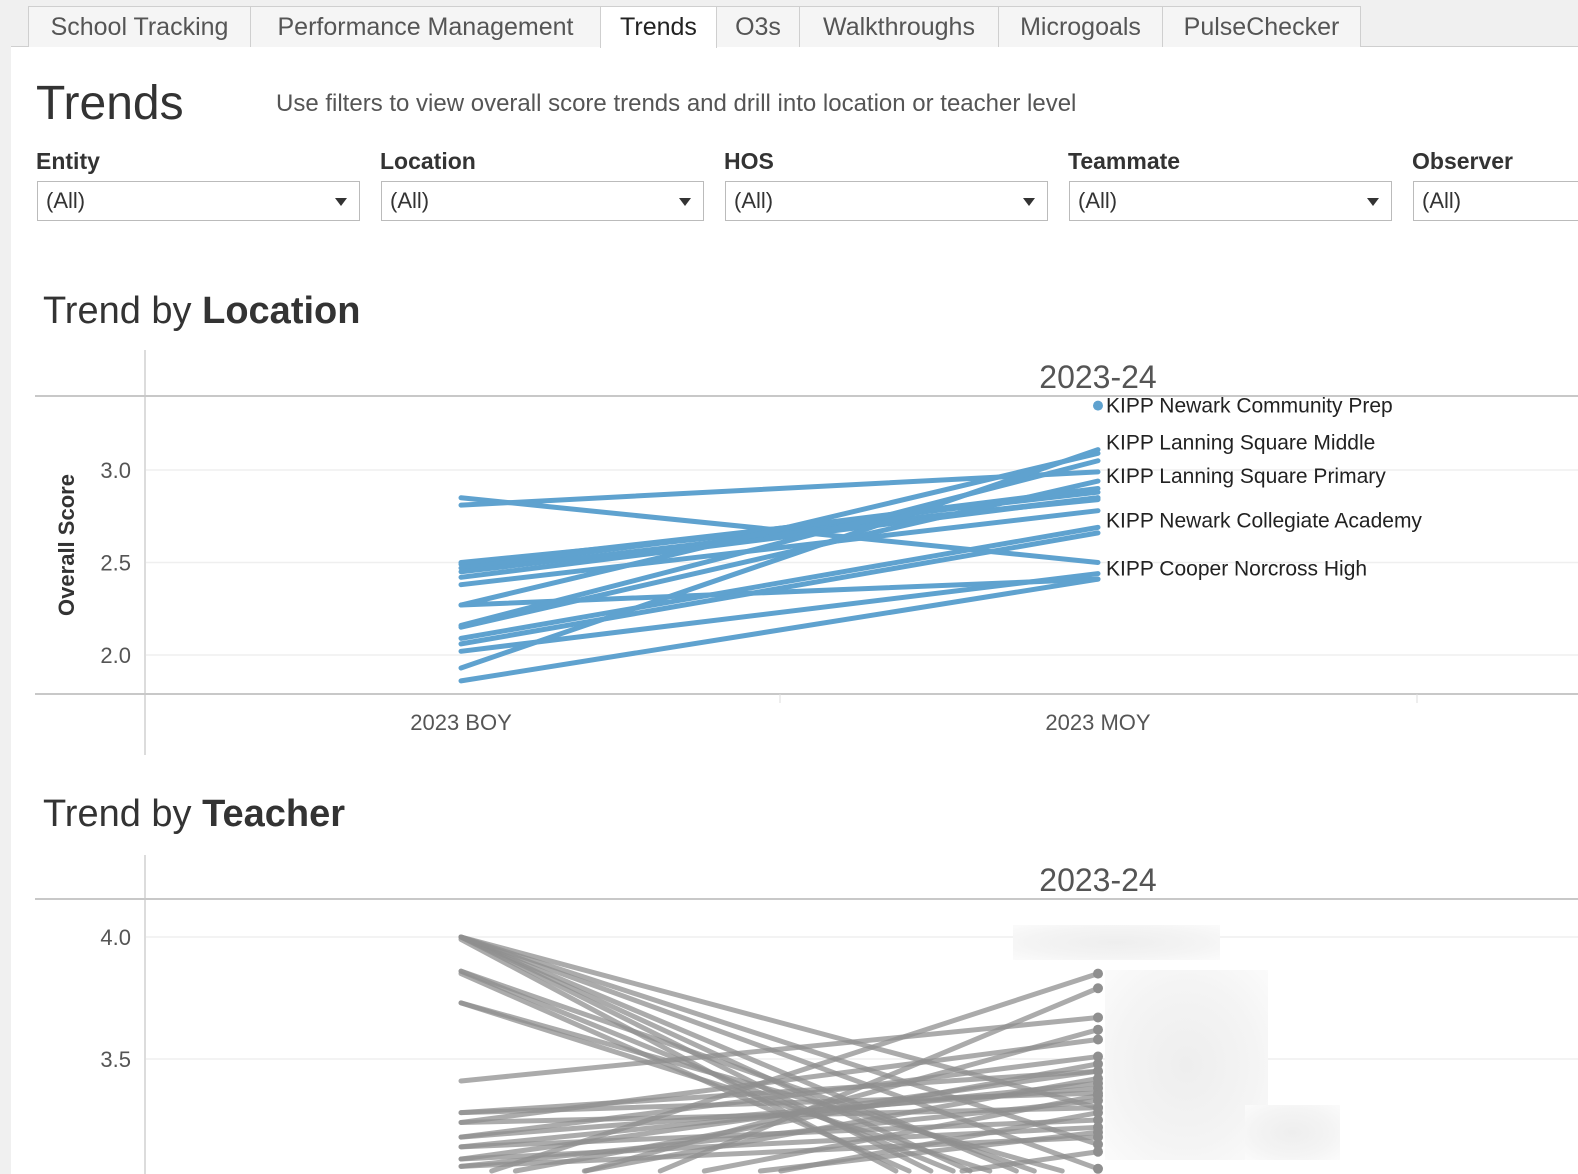 Image resolution: width=1578 pixels, height=1174 pixels. Describe the element at coordinates (66, 545) in the screenshot. I see `y-axis-title: Overall Score` at that location.